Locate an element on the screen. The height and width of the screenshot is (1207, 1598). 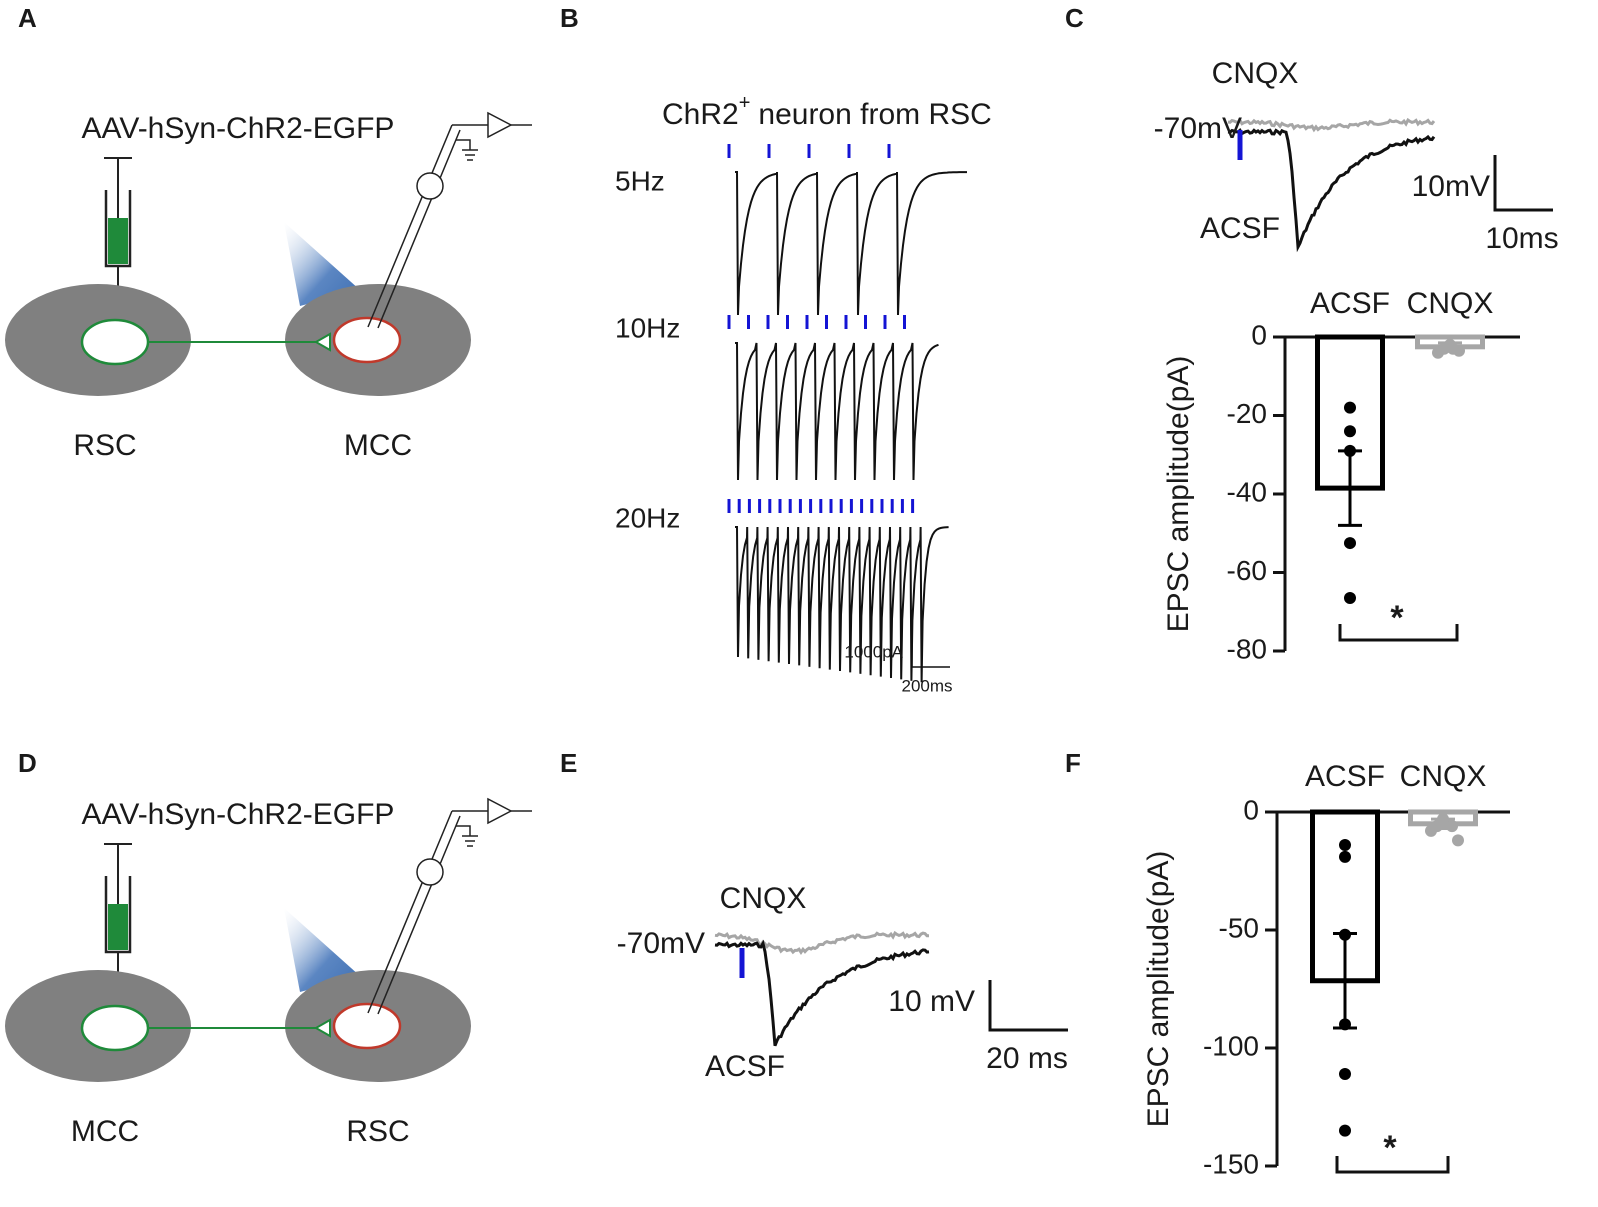
panel-letter: E is located at coordinates (568, 763).